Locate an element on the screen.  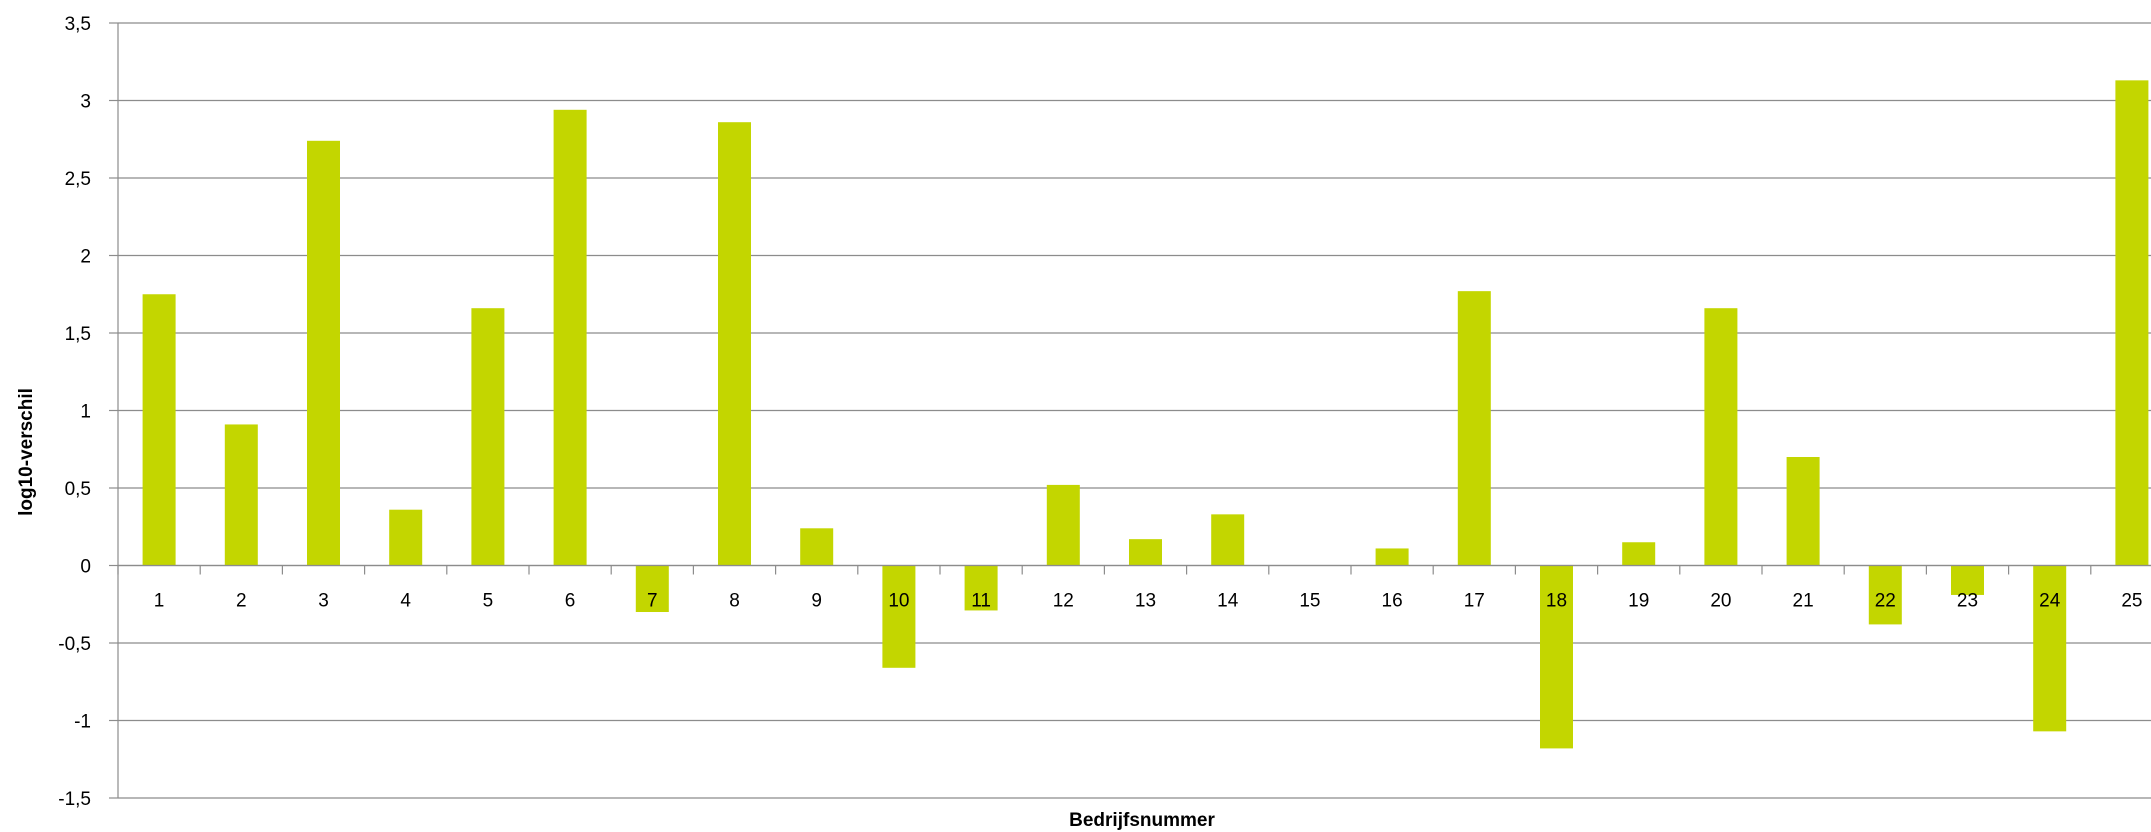
y-tick-label: 1,5 is located at coordinates (78, 334).